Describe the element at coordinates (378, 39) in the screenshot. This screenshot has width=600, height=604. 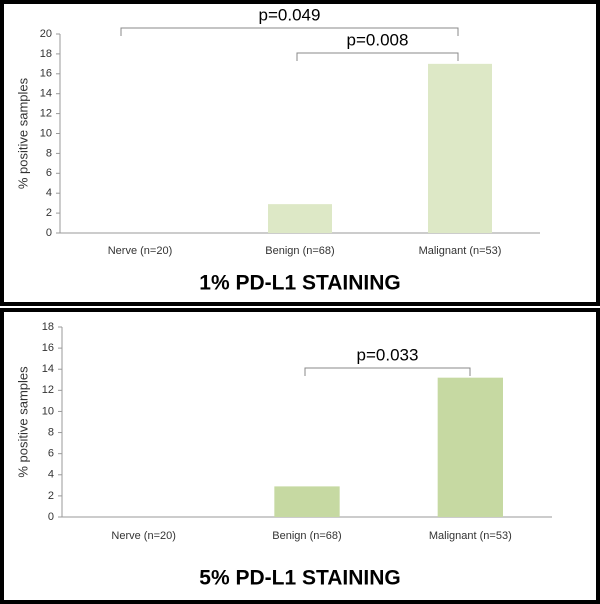
I see `annotation: p=0.008` at that location.